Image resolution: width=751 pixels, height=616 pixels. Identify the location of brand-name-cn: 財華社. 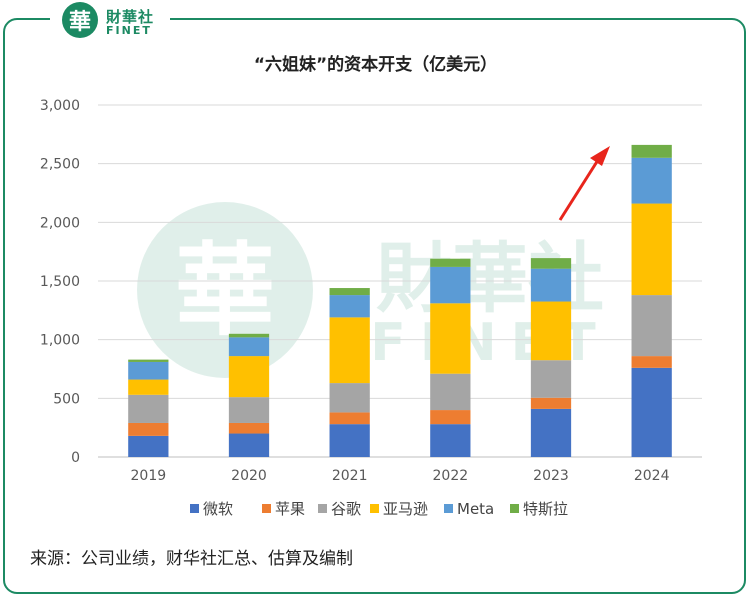
(130, 17).